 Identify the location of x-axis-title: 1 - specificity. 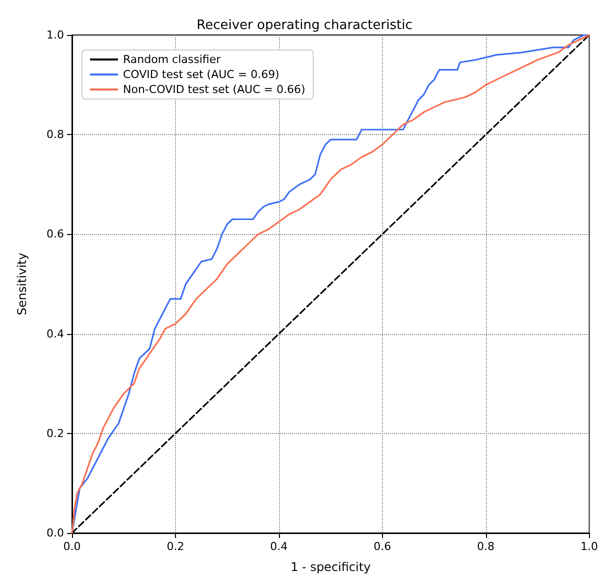
(330, 567).